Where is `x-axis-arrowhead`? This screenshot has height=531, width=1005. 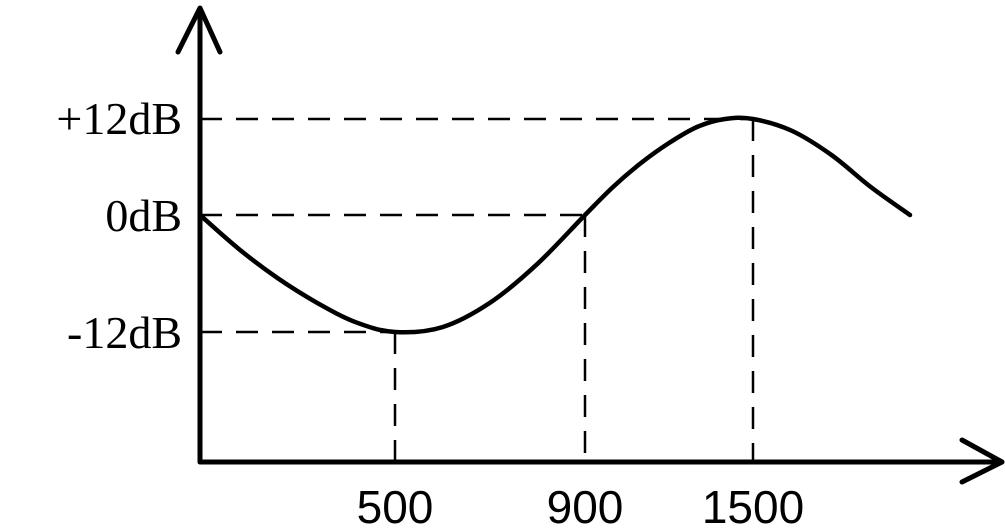
x-axis-arrowhead is located at coordinates (982, 461).